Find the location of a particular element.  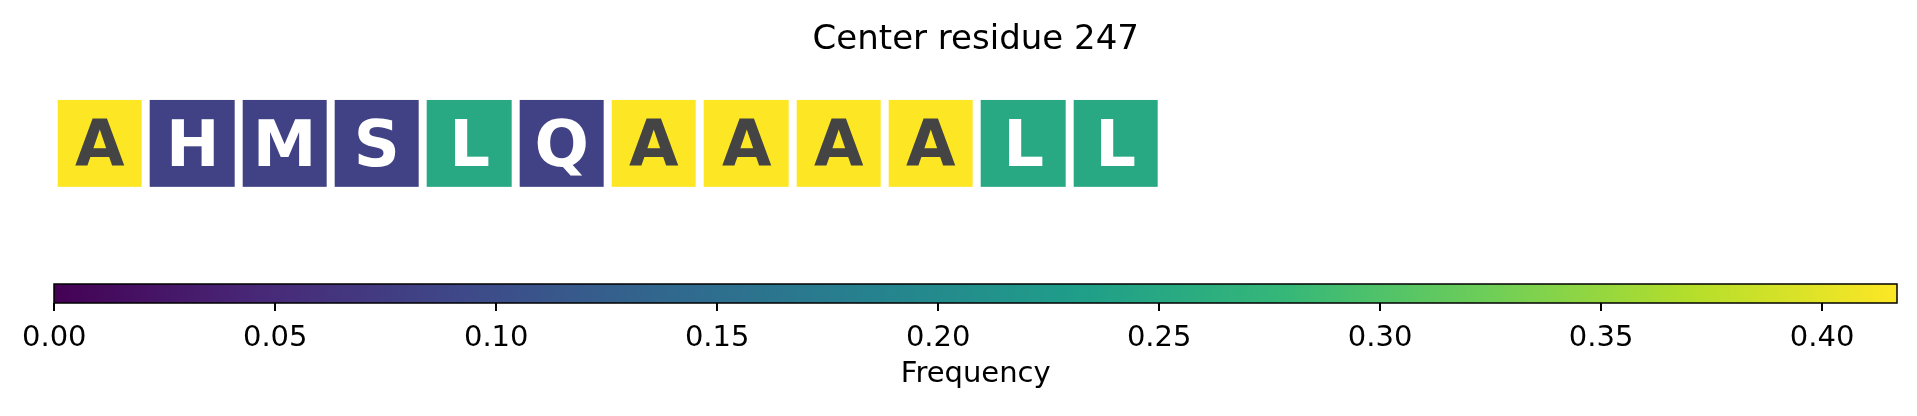

color-bar-label: 0.25 is located at coordinates (1159, 336).